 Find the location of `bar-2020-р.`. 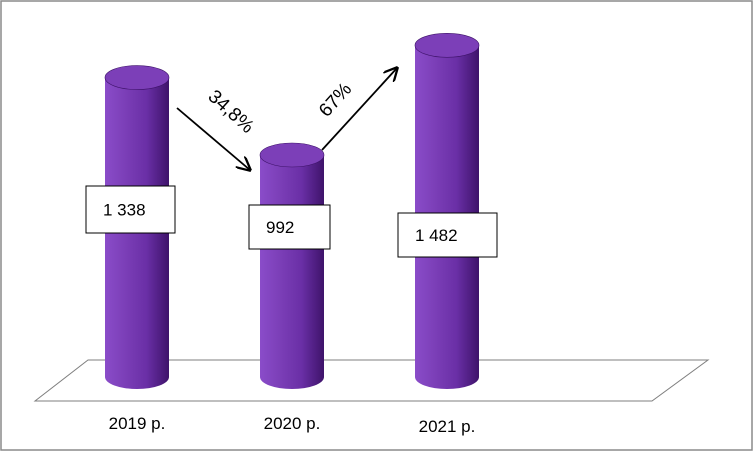

bar-2020-р. is located at coordinates (292, 265).